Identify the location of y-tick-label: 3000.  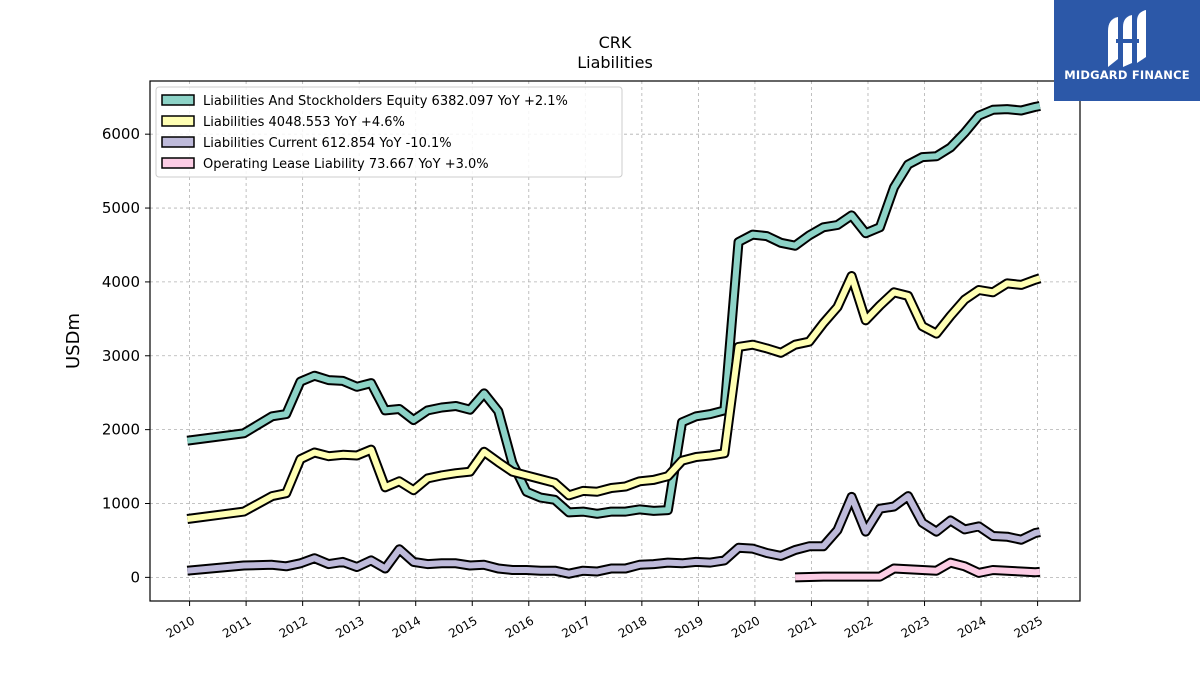
(121, 356).